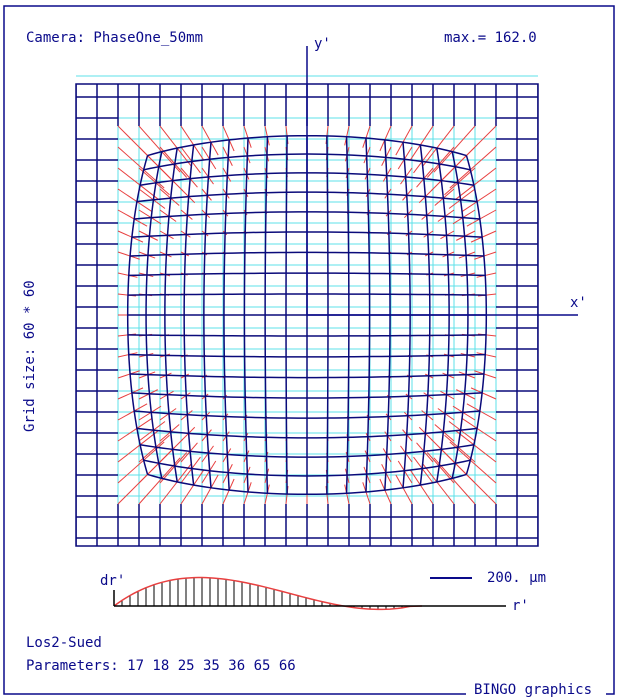  What do you see at coordinates (161, 666) in the screenshot?
I see `parameters: Parameters: 17 18 25 35 36 65 66` at bounding box center [161, 666].